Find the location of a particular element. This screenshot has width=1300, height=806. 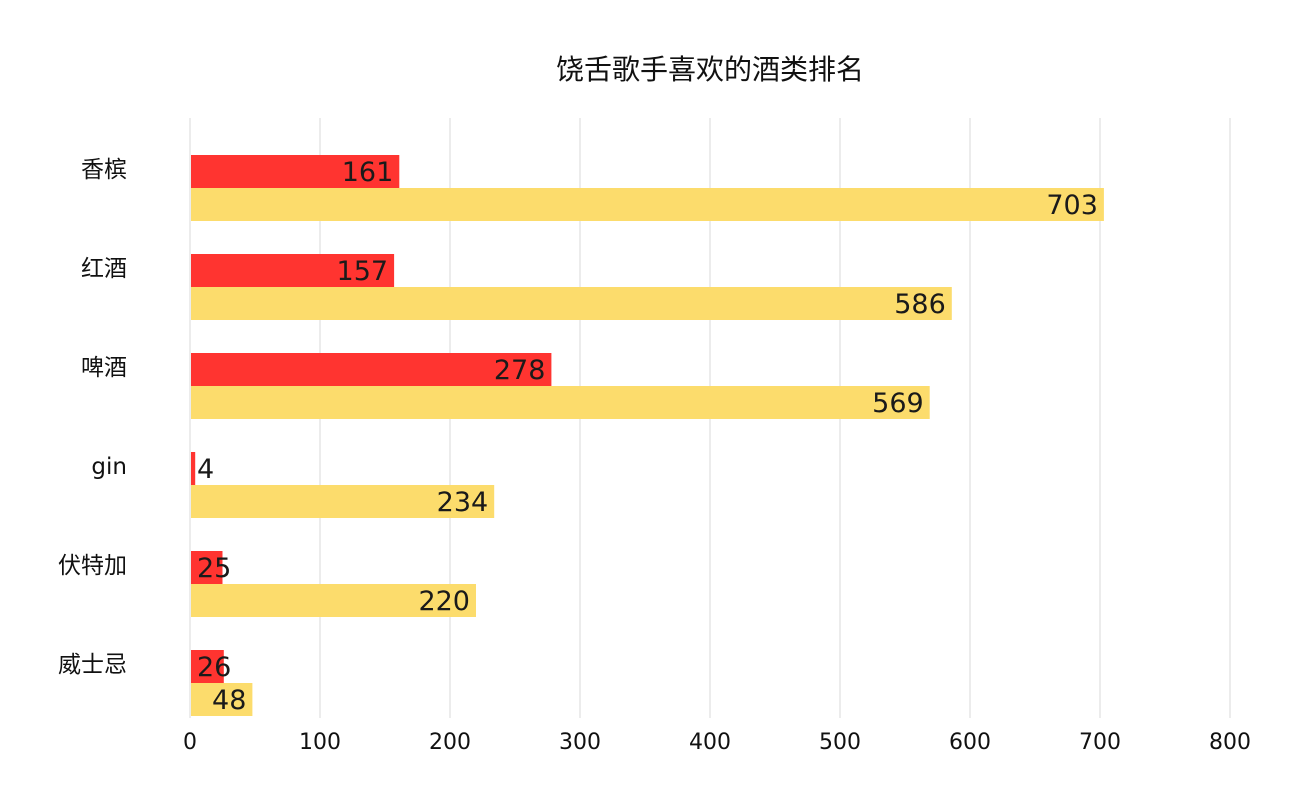

category-label: 香槟 is located at coordinates (104, 170).